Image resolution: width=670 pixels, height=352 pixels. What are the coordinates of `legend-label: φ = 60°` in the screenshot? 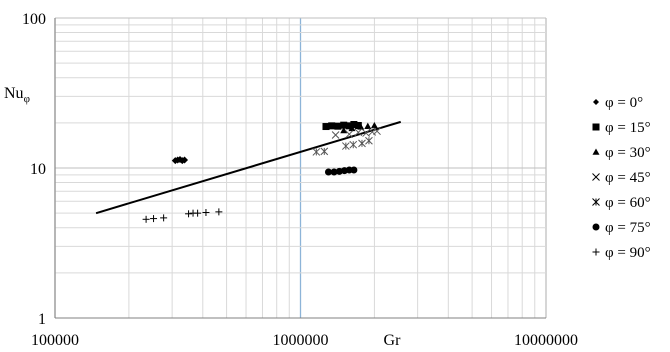 It's located at (628, 203).